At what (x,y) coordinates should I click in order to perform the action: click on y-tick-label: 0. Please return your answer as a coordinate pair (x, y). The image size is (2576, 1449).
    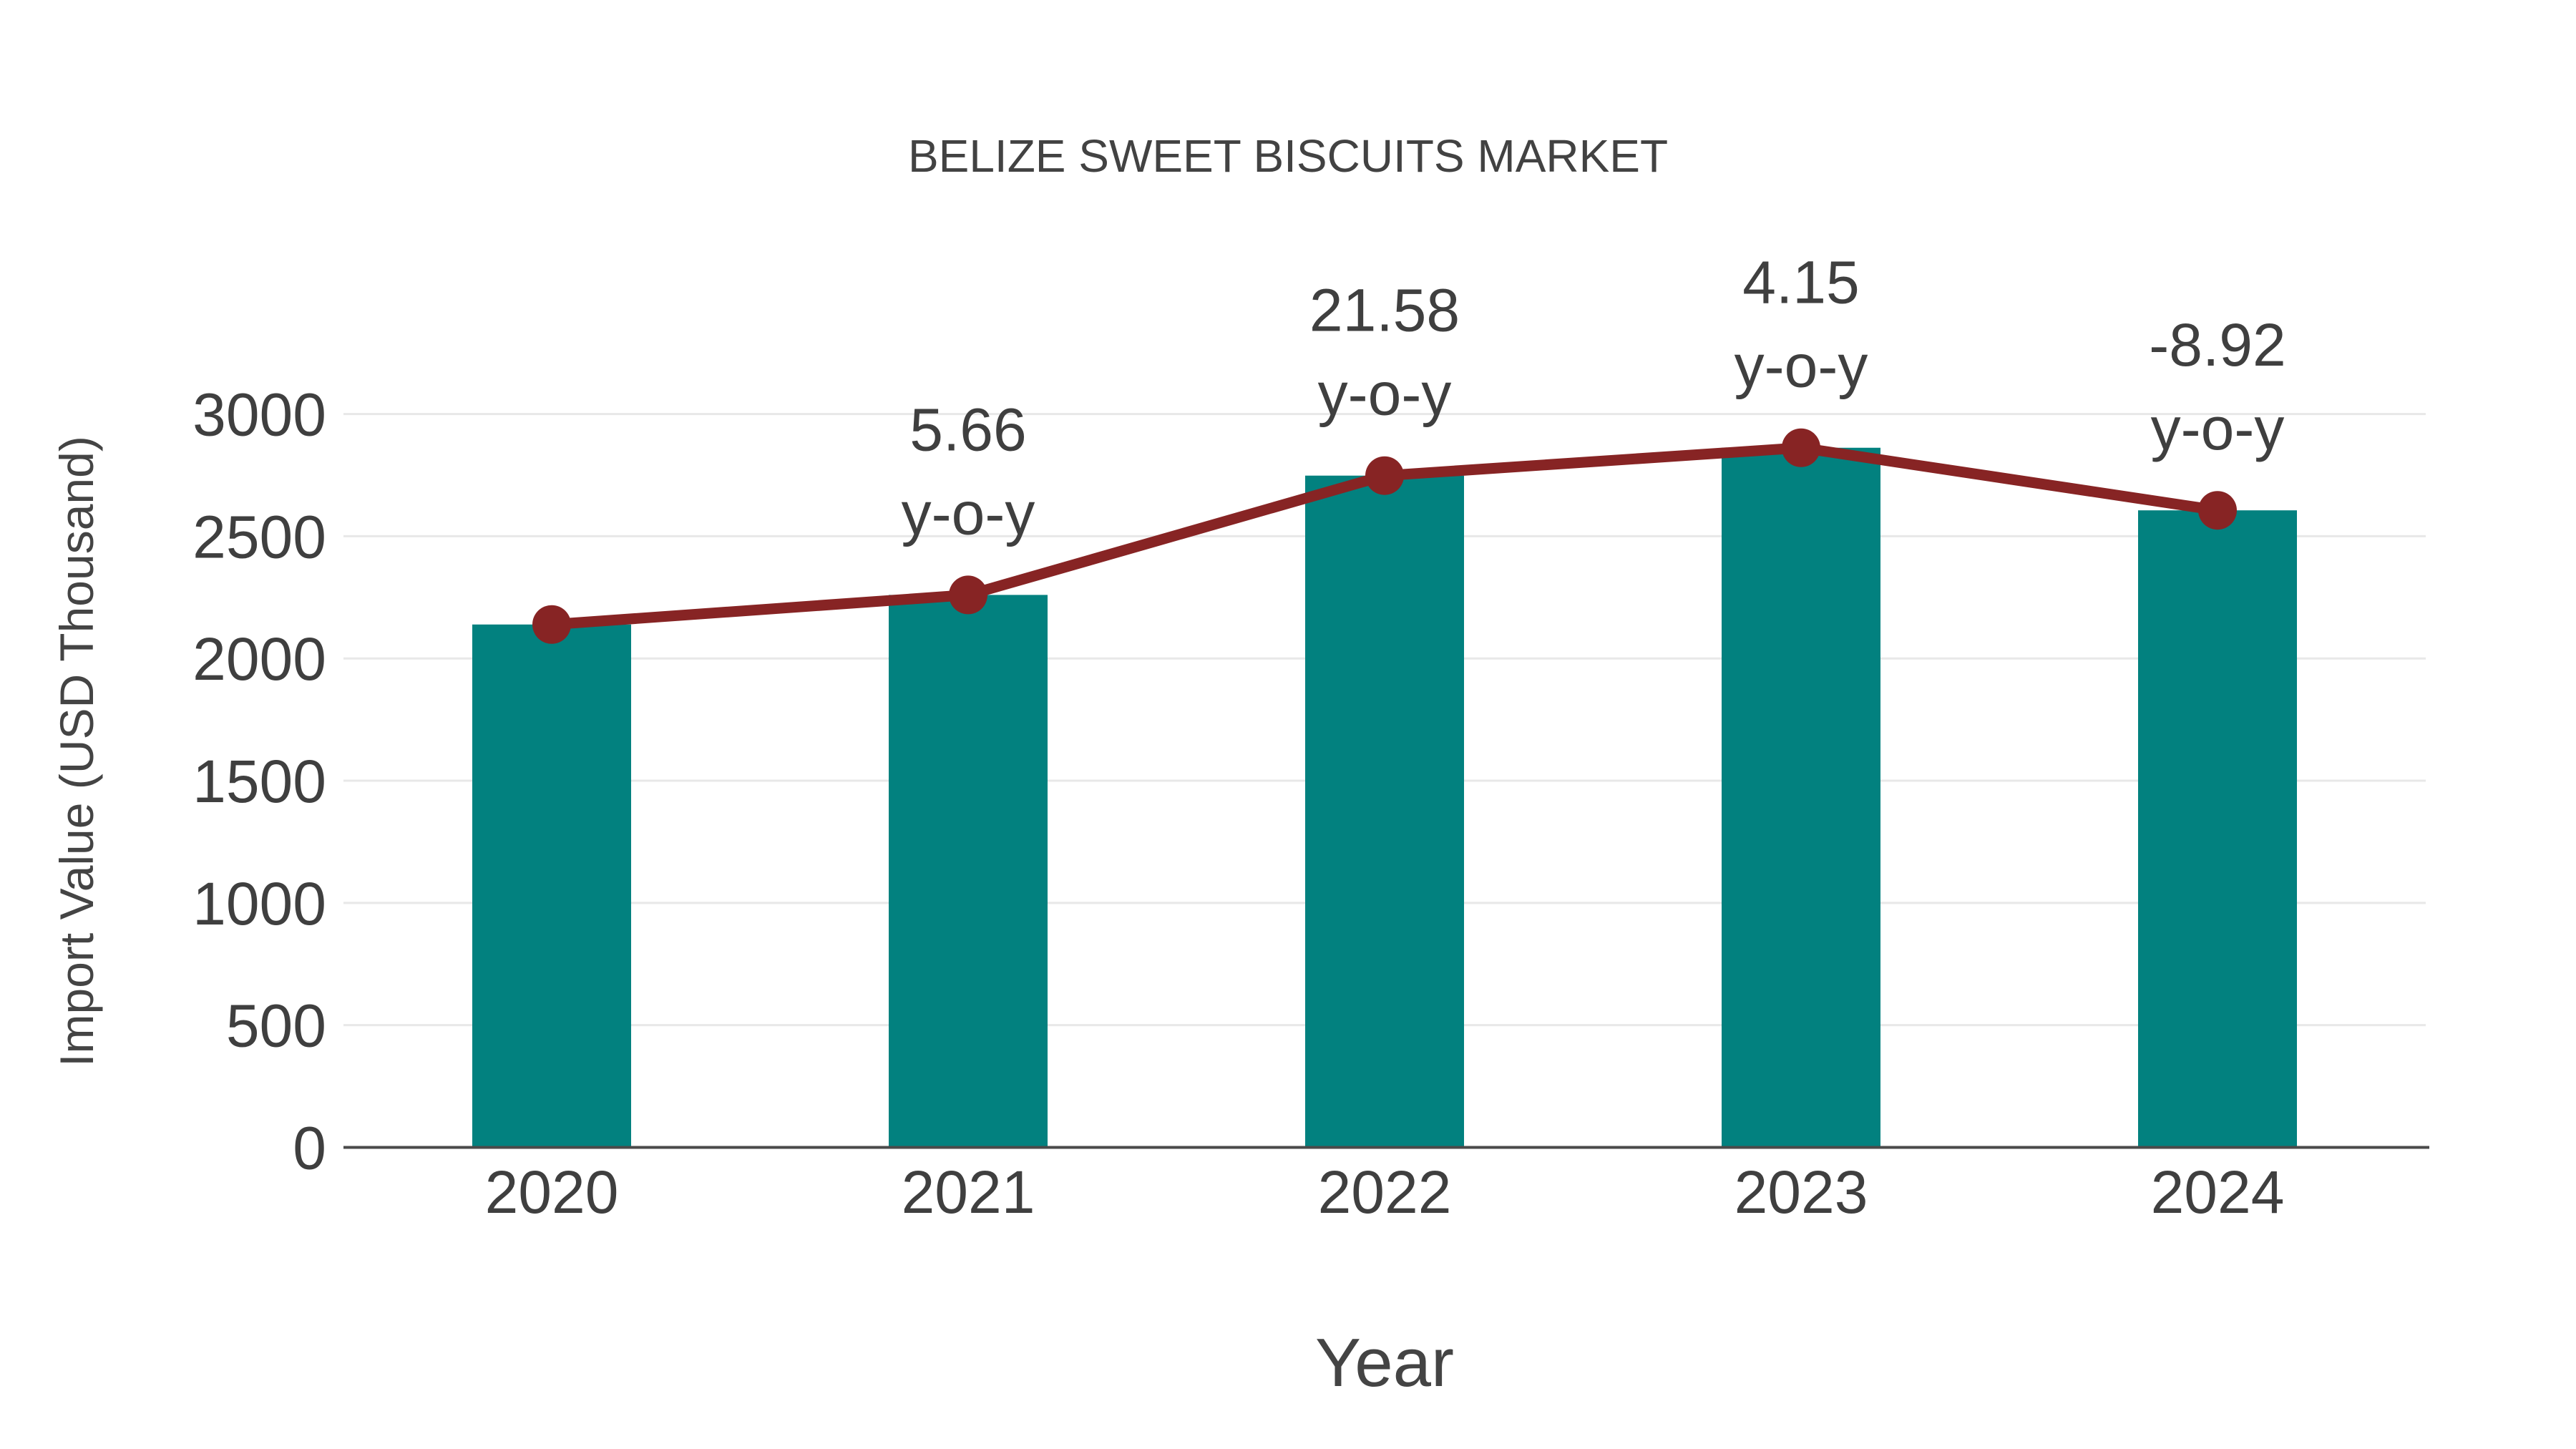
    Looking at the image, I should click on (309, 1148).